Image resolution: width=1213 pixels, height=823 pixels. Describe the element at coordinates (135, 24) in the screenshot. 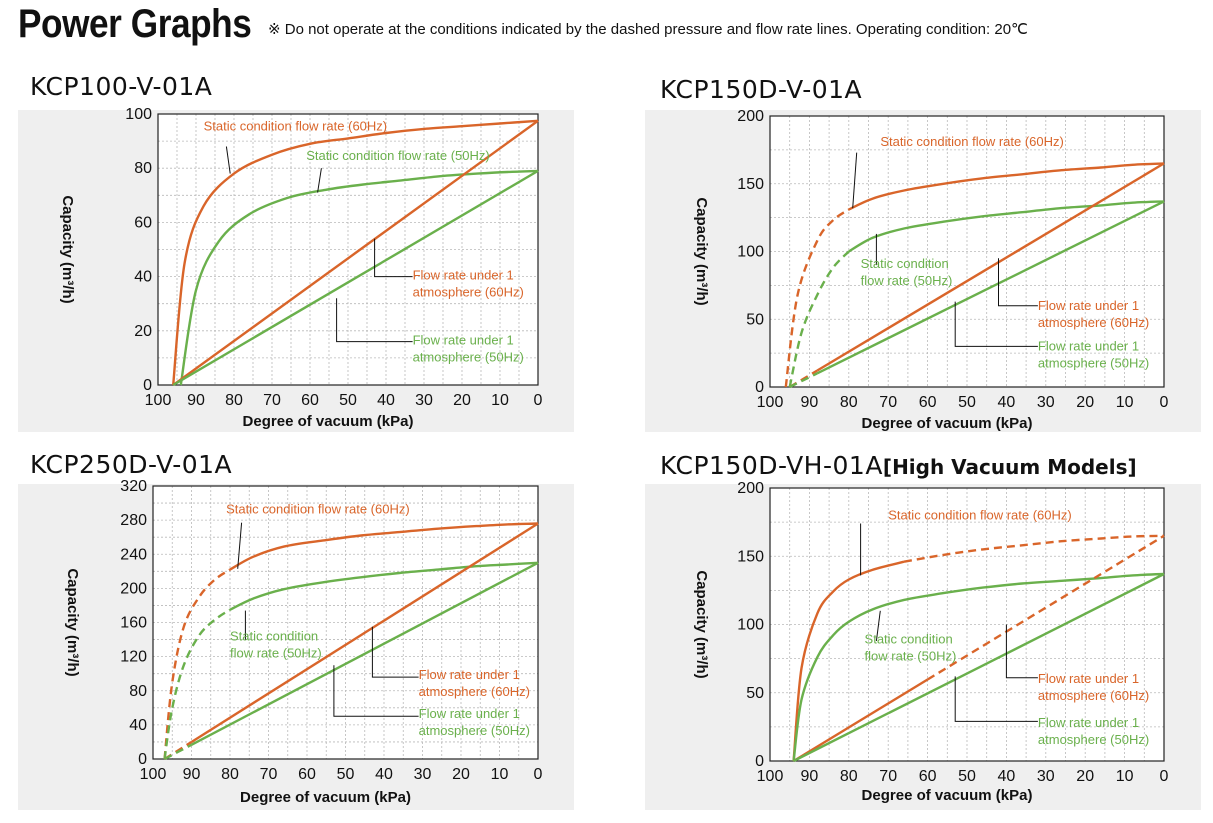

I see `page-title: Power Graphs` at that location.